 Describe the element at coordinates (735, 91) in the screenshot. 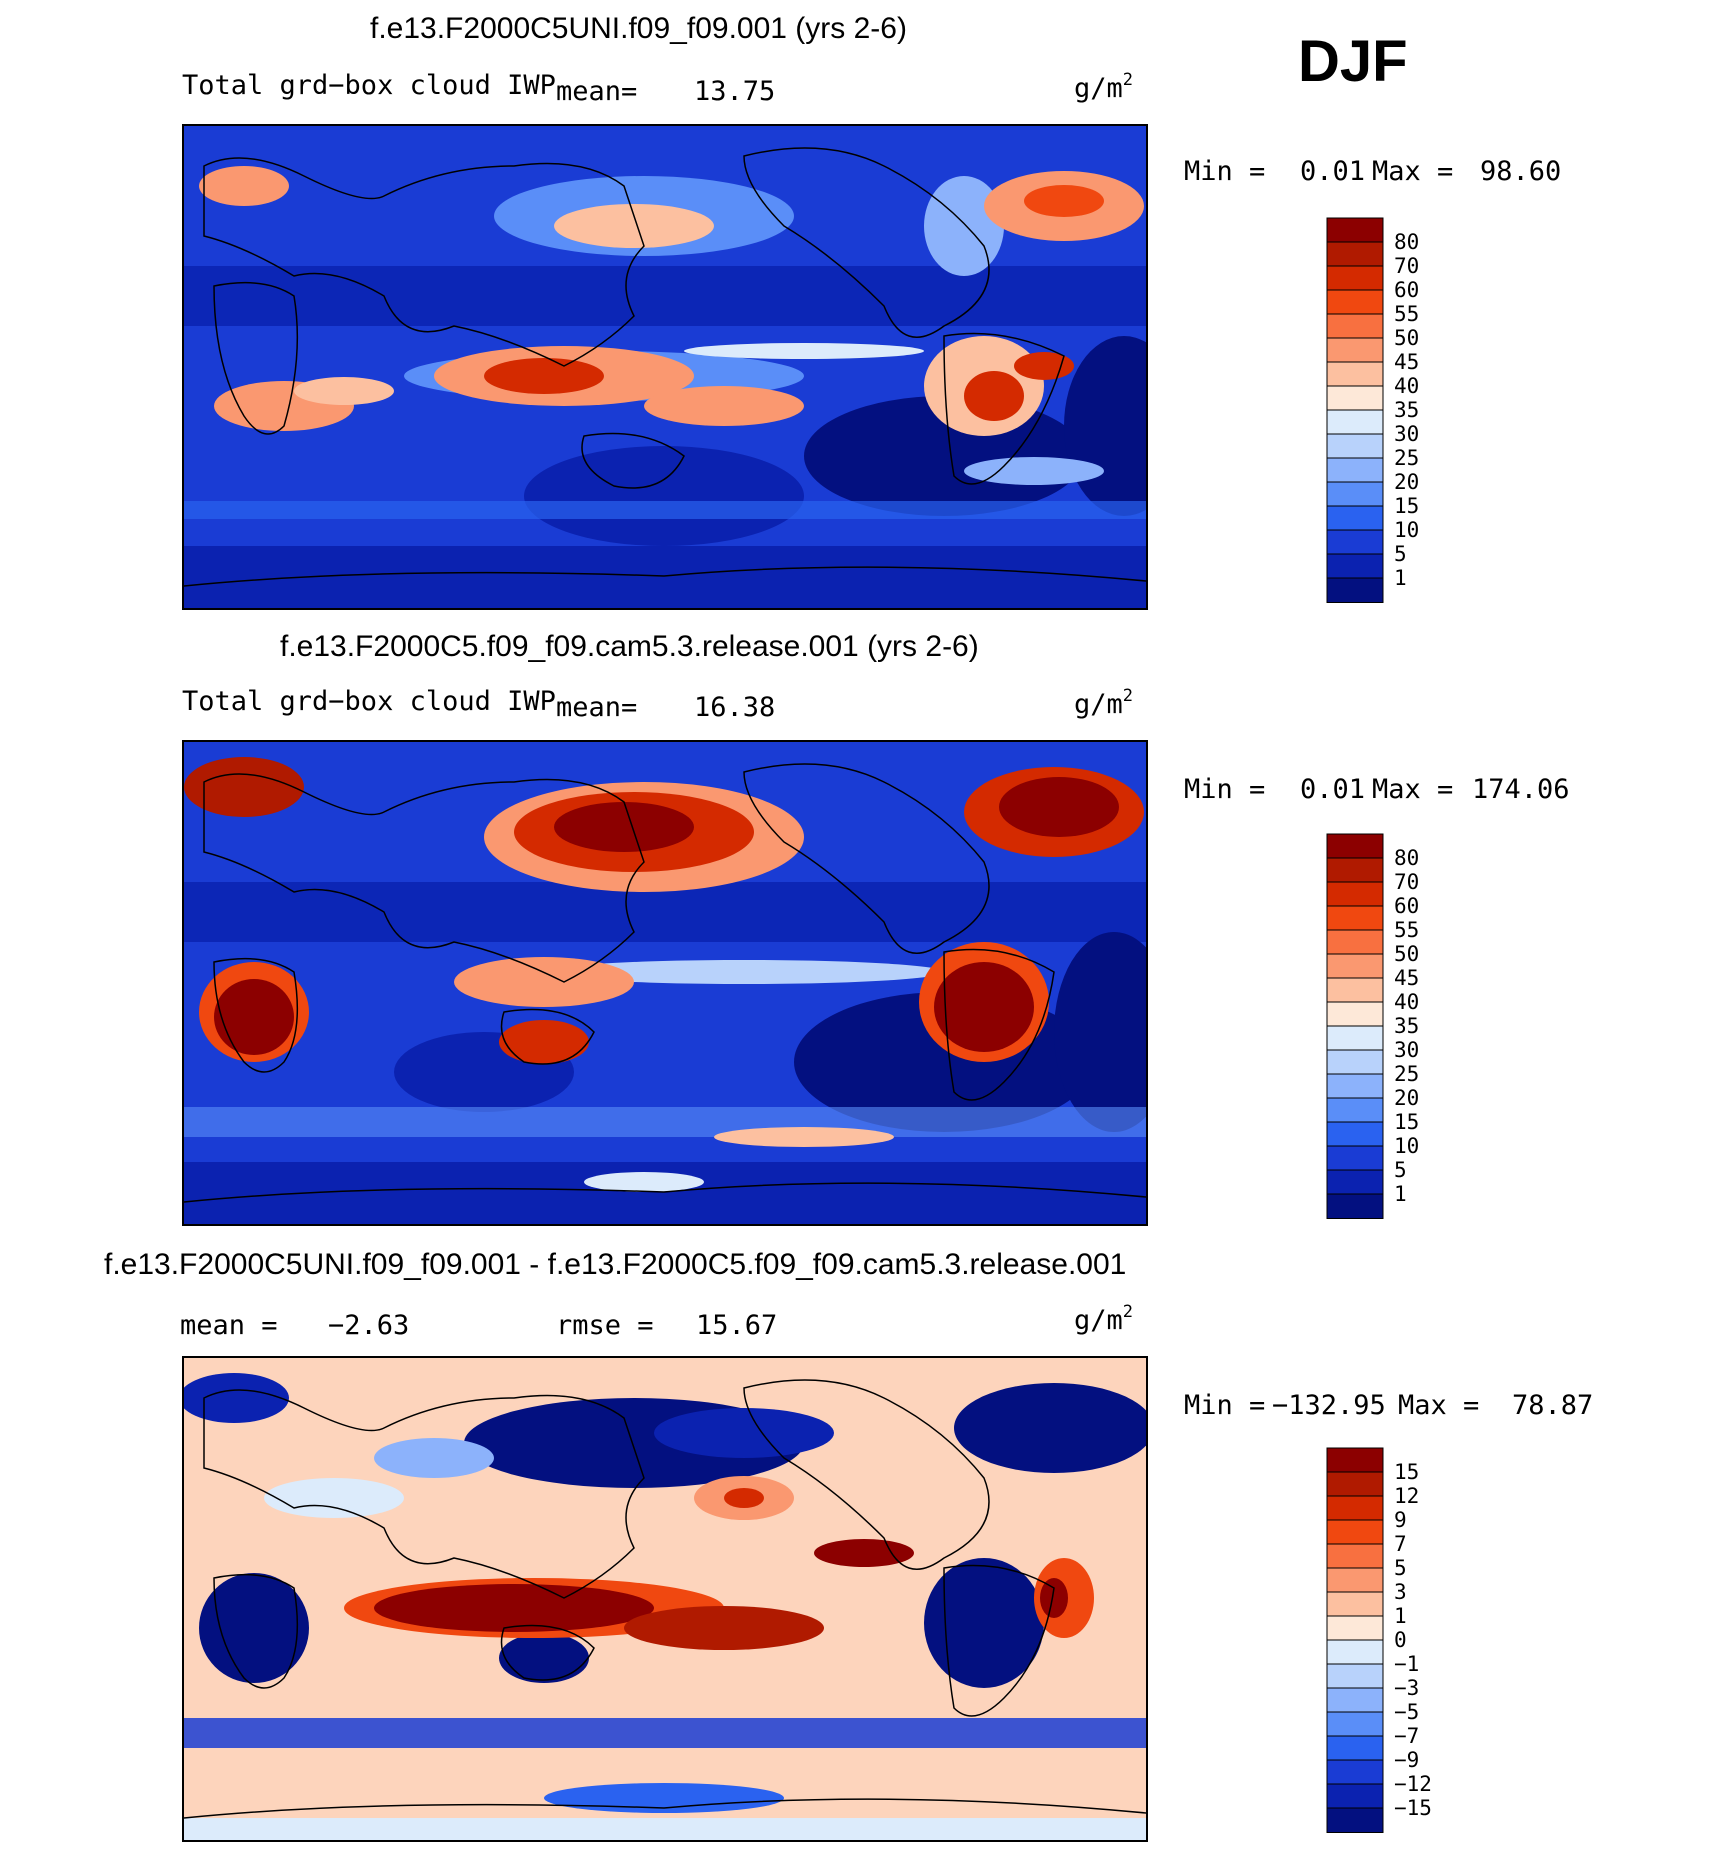

I see `mean-value: 13.75` at that location.